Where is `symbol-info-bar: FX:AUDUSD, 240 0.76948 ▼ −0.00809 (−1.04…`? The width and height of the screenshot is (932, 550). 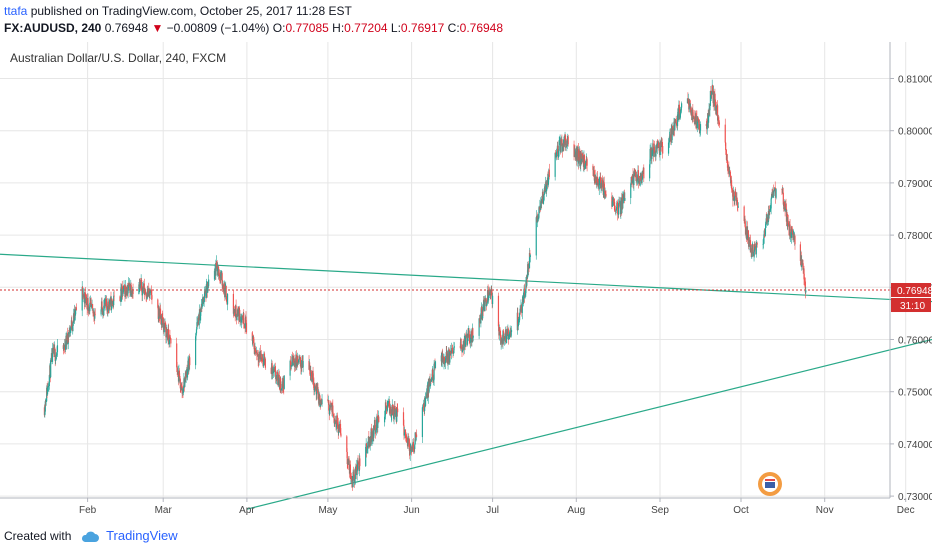 symbol-info-bar: FX:AUDUSD, 240 0.76948 ▼ −0.00809 (−1.04… is located at coordinates (253, 28).